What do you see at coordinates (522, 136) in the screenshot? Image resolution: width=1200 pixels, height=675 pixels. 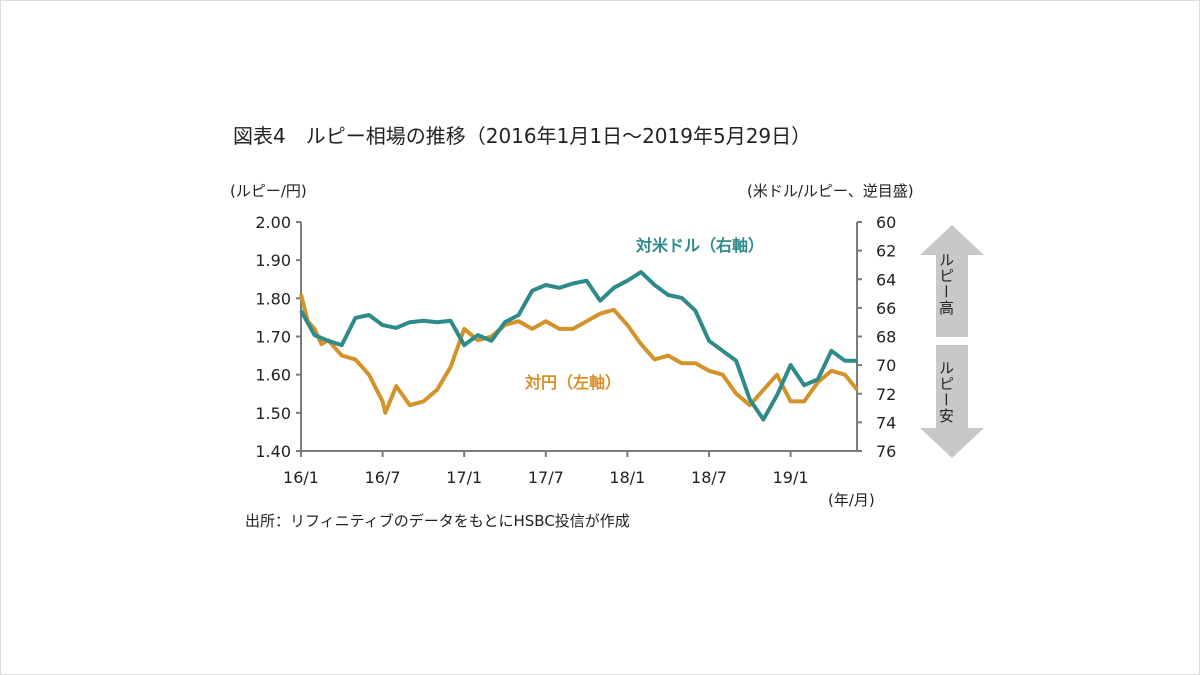 I see `chart-title: 図表4 ルピー相場の推移（2016年1月1日～2019年5月29日）` at bounding box center [522, 136].